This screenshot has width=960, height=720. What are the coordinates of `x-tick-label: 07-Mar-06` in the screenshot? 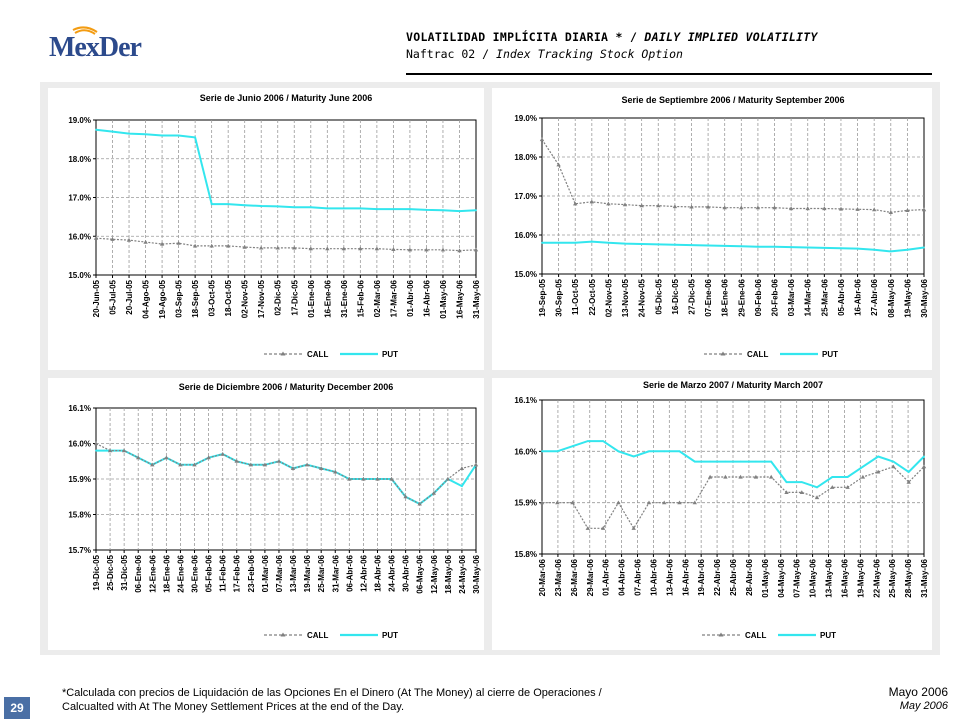 It's located at (279, 573).